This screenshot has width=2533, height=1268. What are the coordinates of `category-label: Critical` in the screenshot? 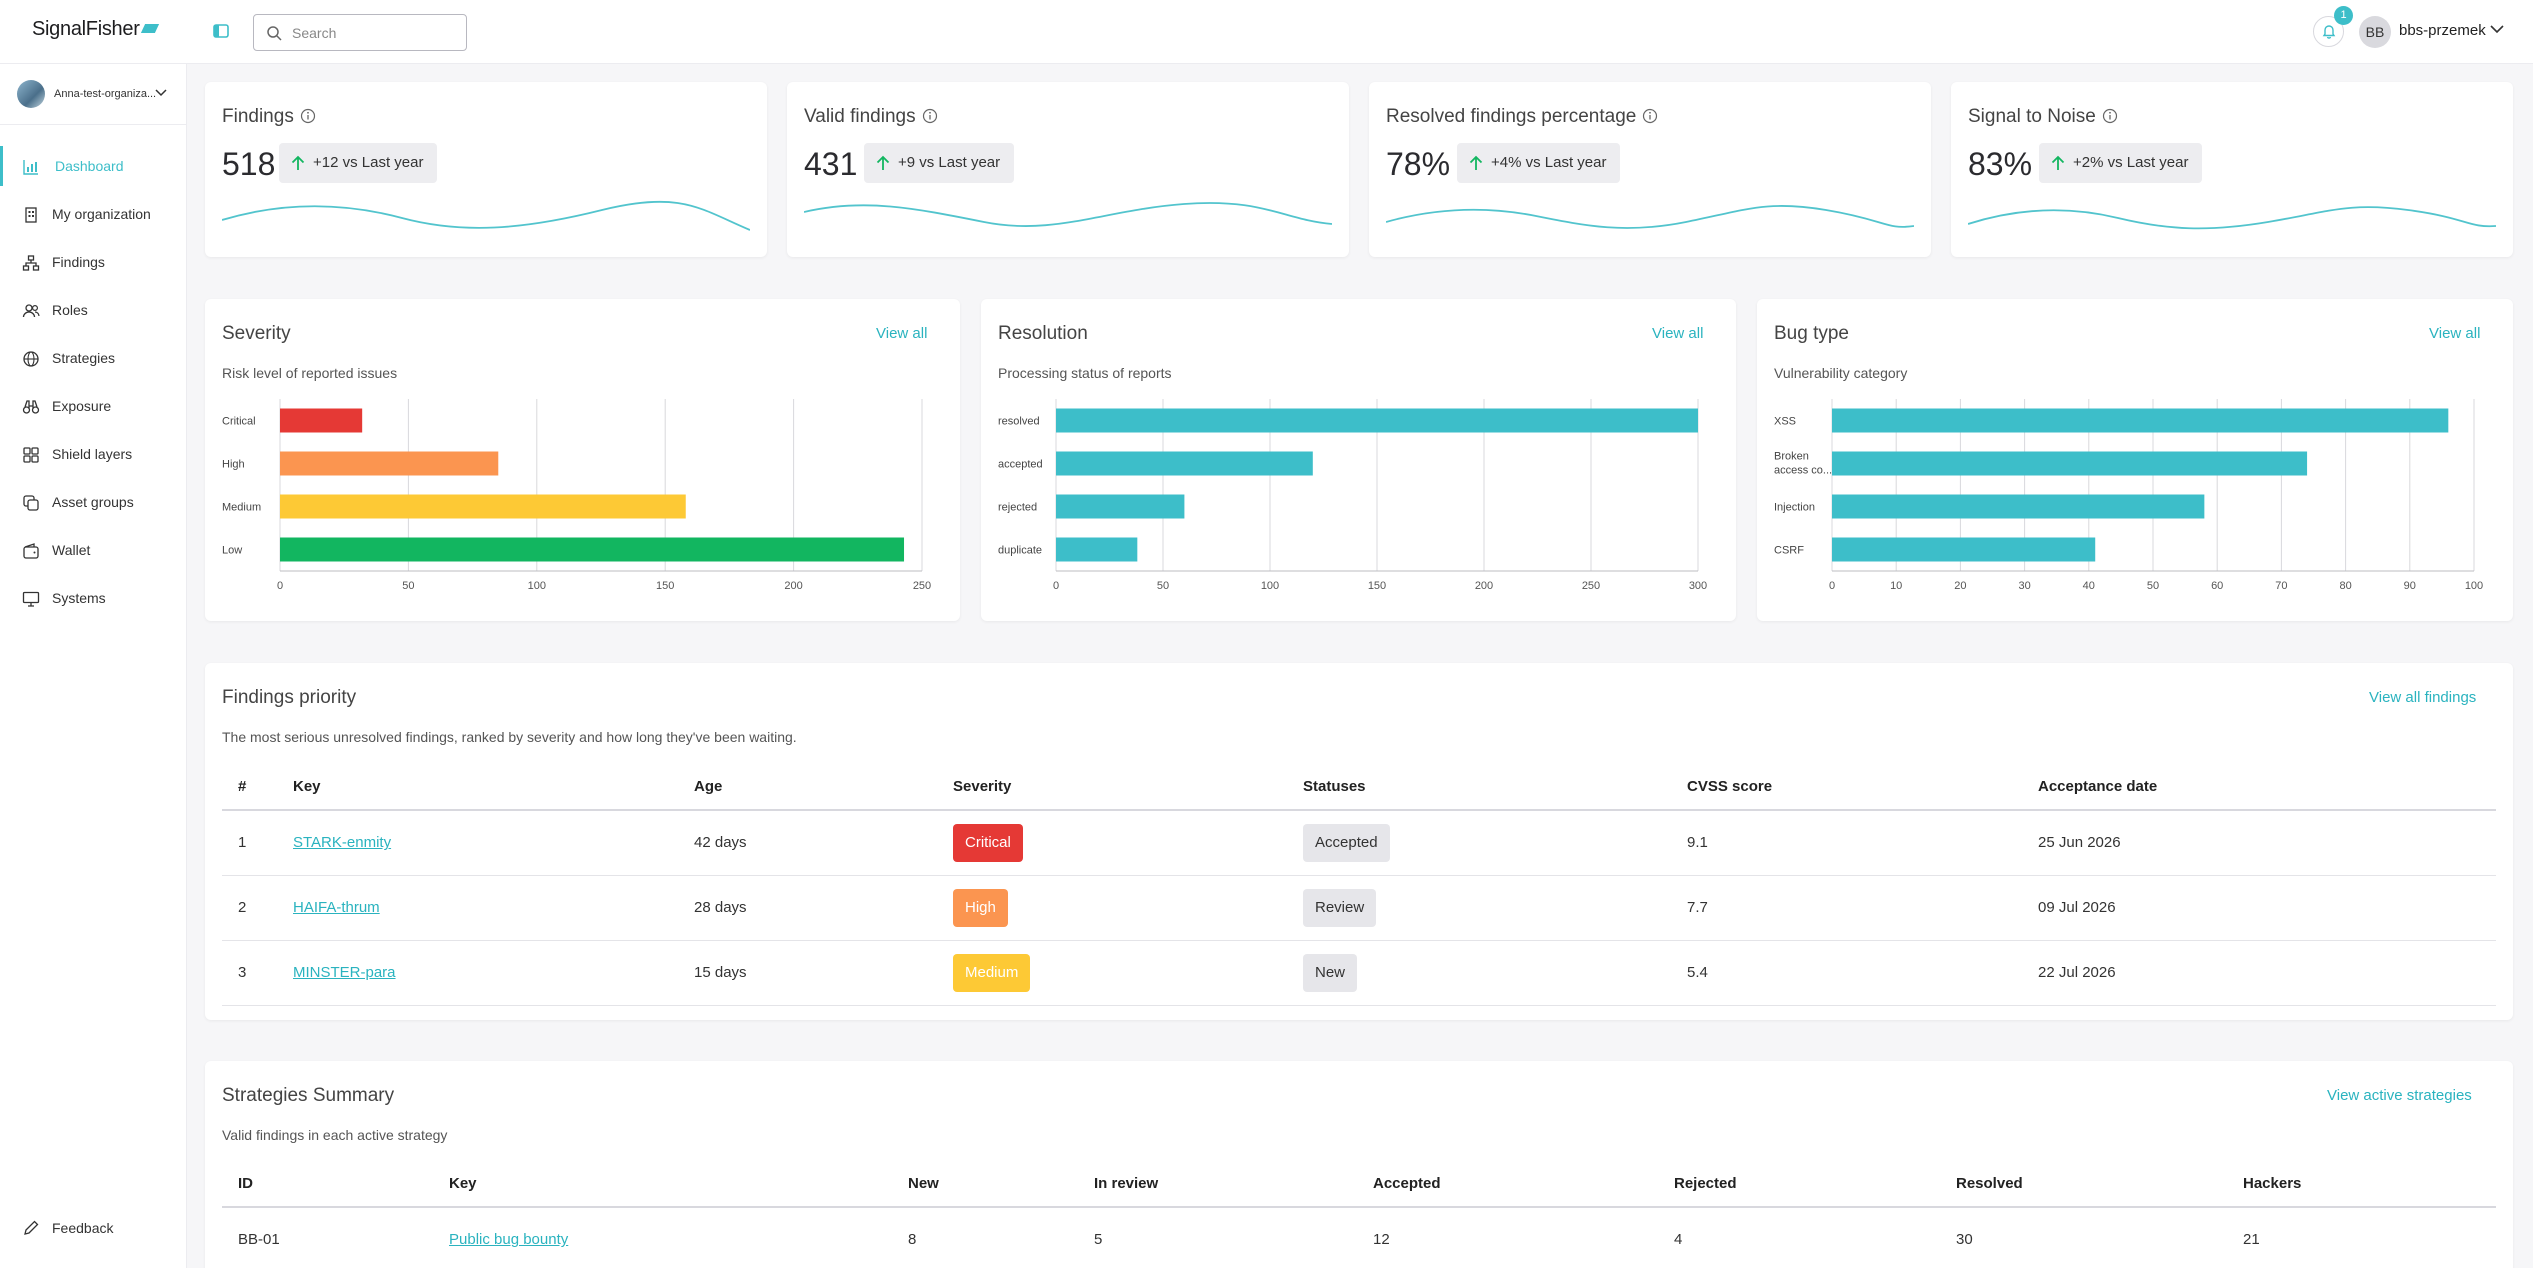 It's located at (239, 422).